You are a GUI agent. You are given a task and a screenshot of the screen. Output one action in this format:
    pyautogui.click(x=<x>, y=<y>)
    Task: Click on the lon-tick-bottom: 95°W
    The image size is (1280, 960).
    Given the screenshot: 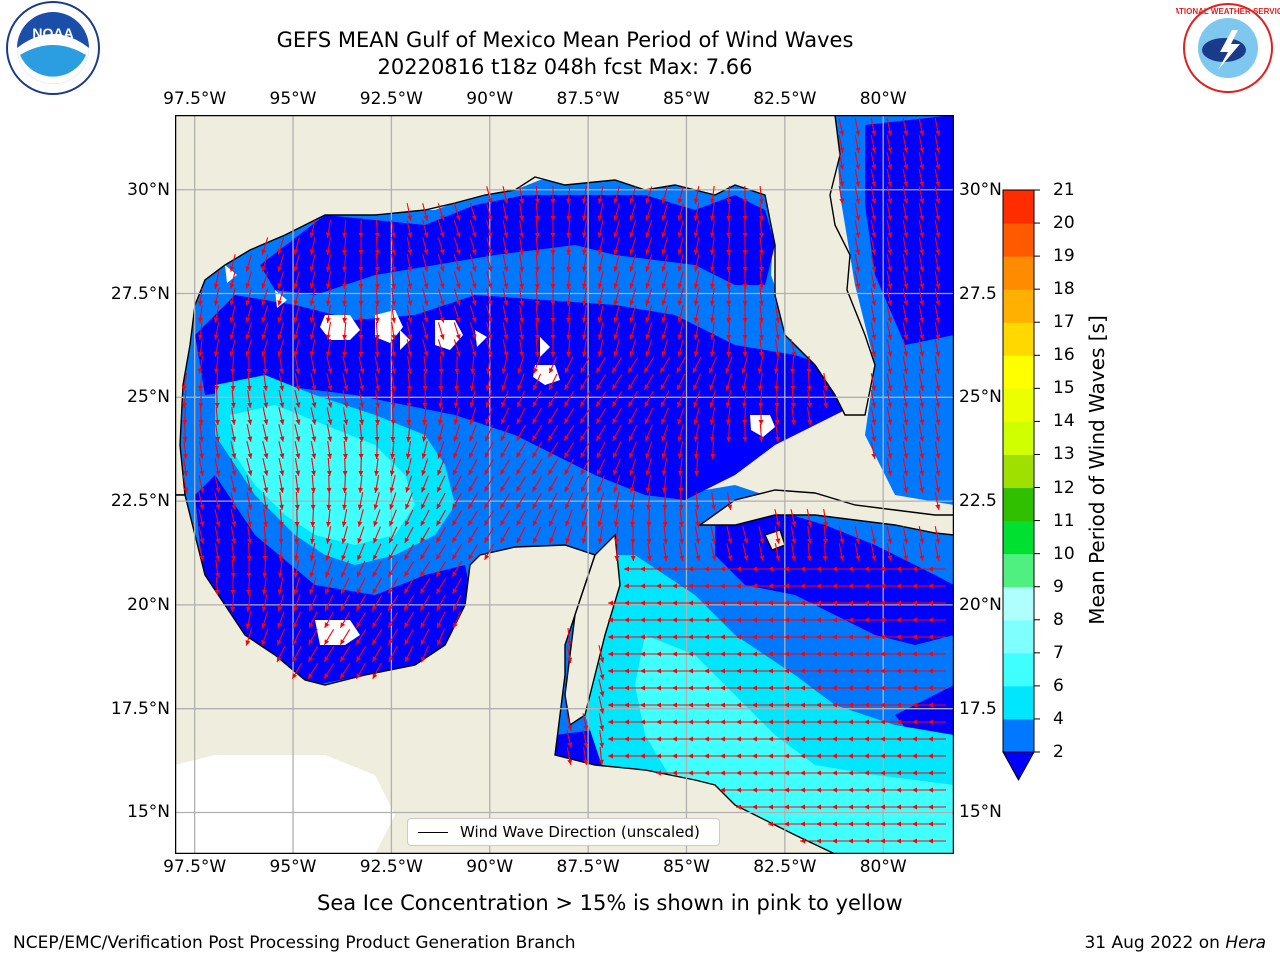 What is the action you would take?
    pyautogui.click(x=293, y=867)
    